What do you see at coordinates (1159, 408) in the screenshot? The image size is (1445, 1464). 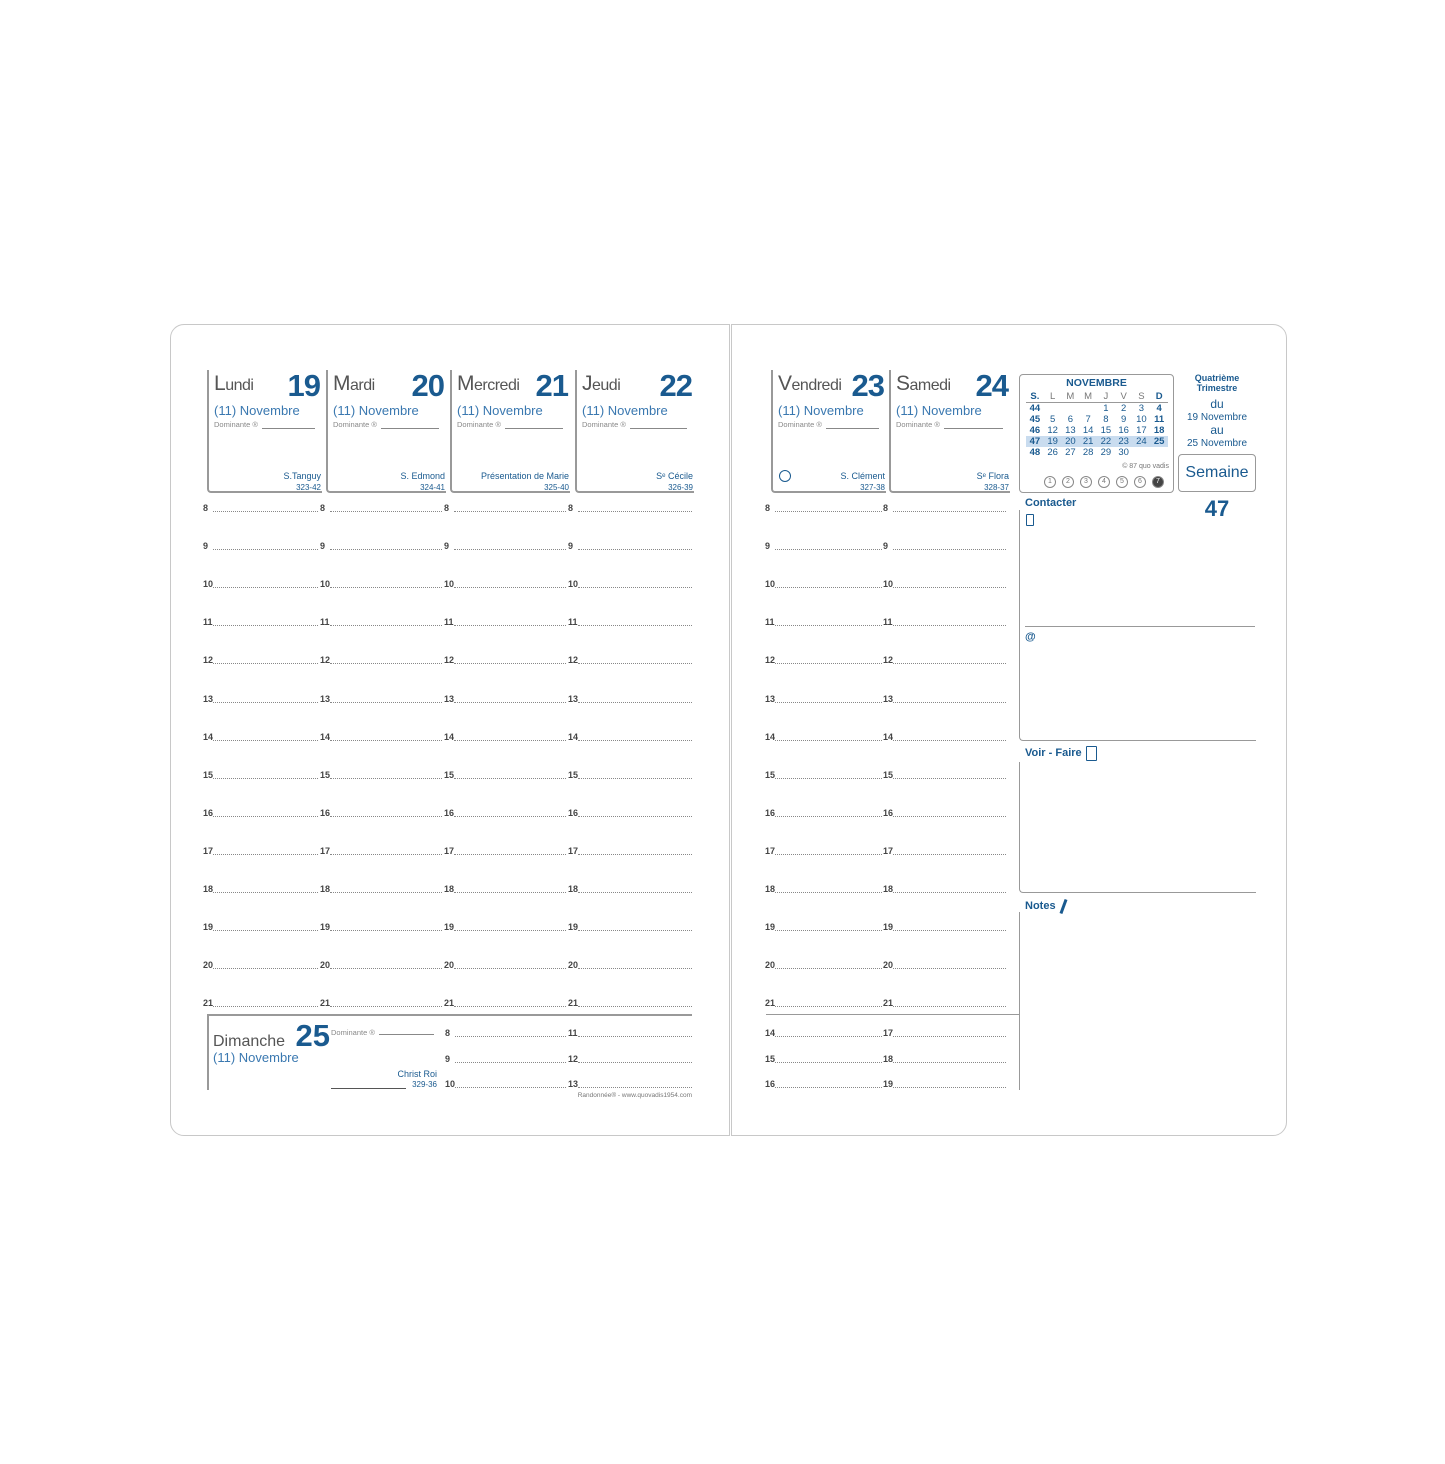 I see `calendar-day-cell: 4` at bounding box center [1159, 408].